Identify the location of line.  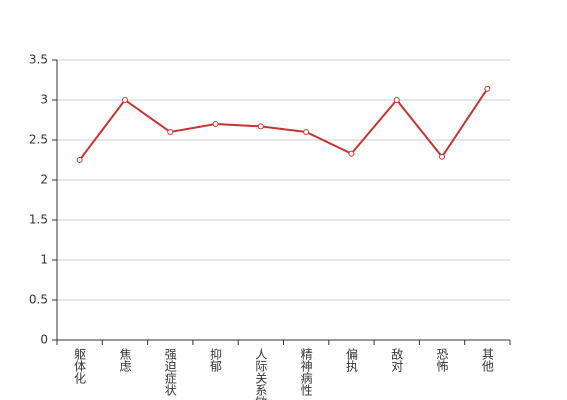
(283, 124).